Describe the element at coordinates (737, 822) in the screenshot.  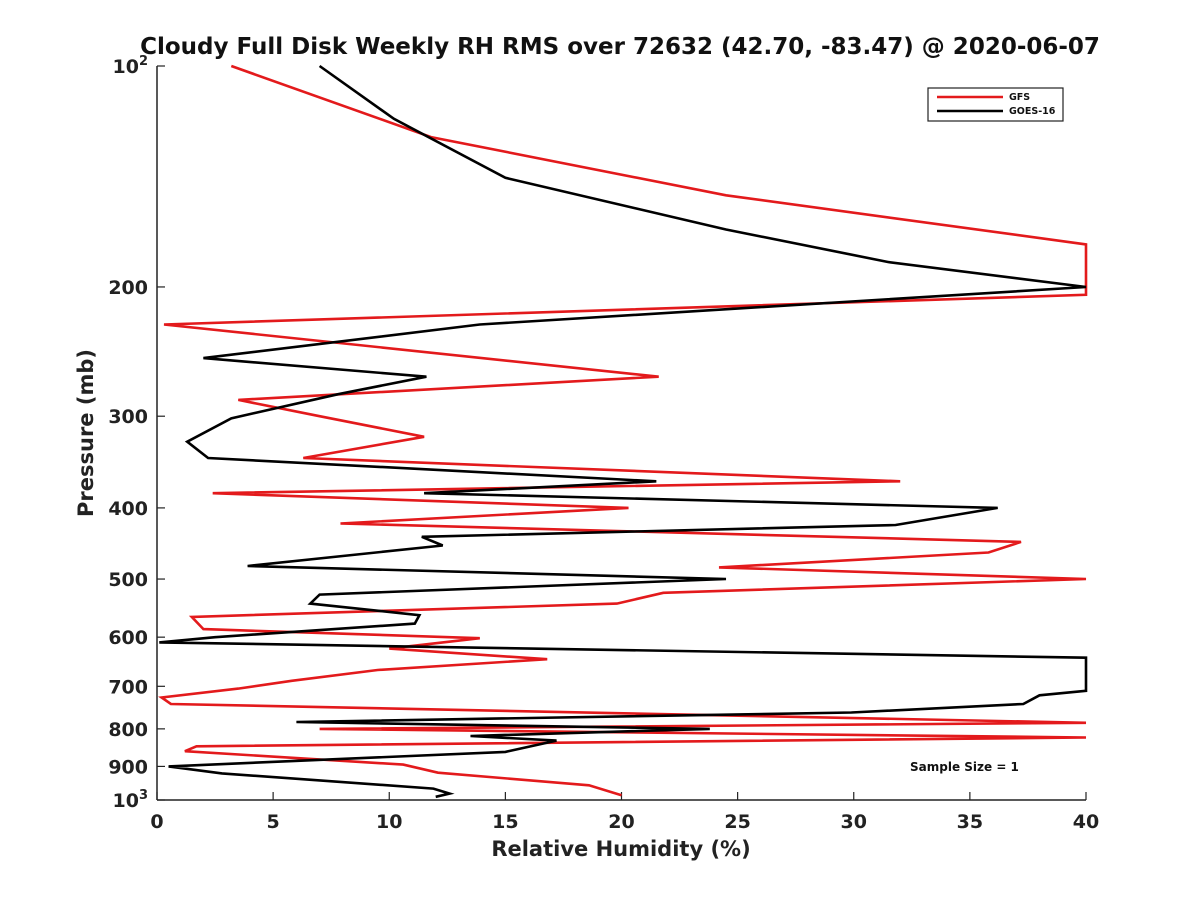
I see `x-tick-label: 25` at that location.